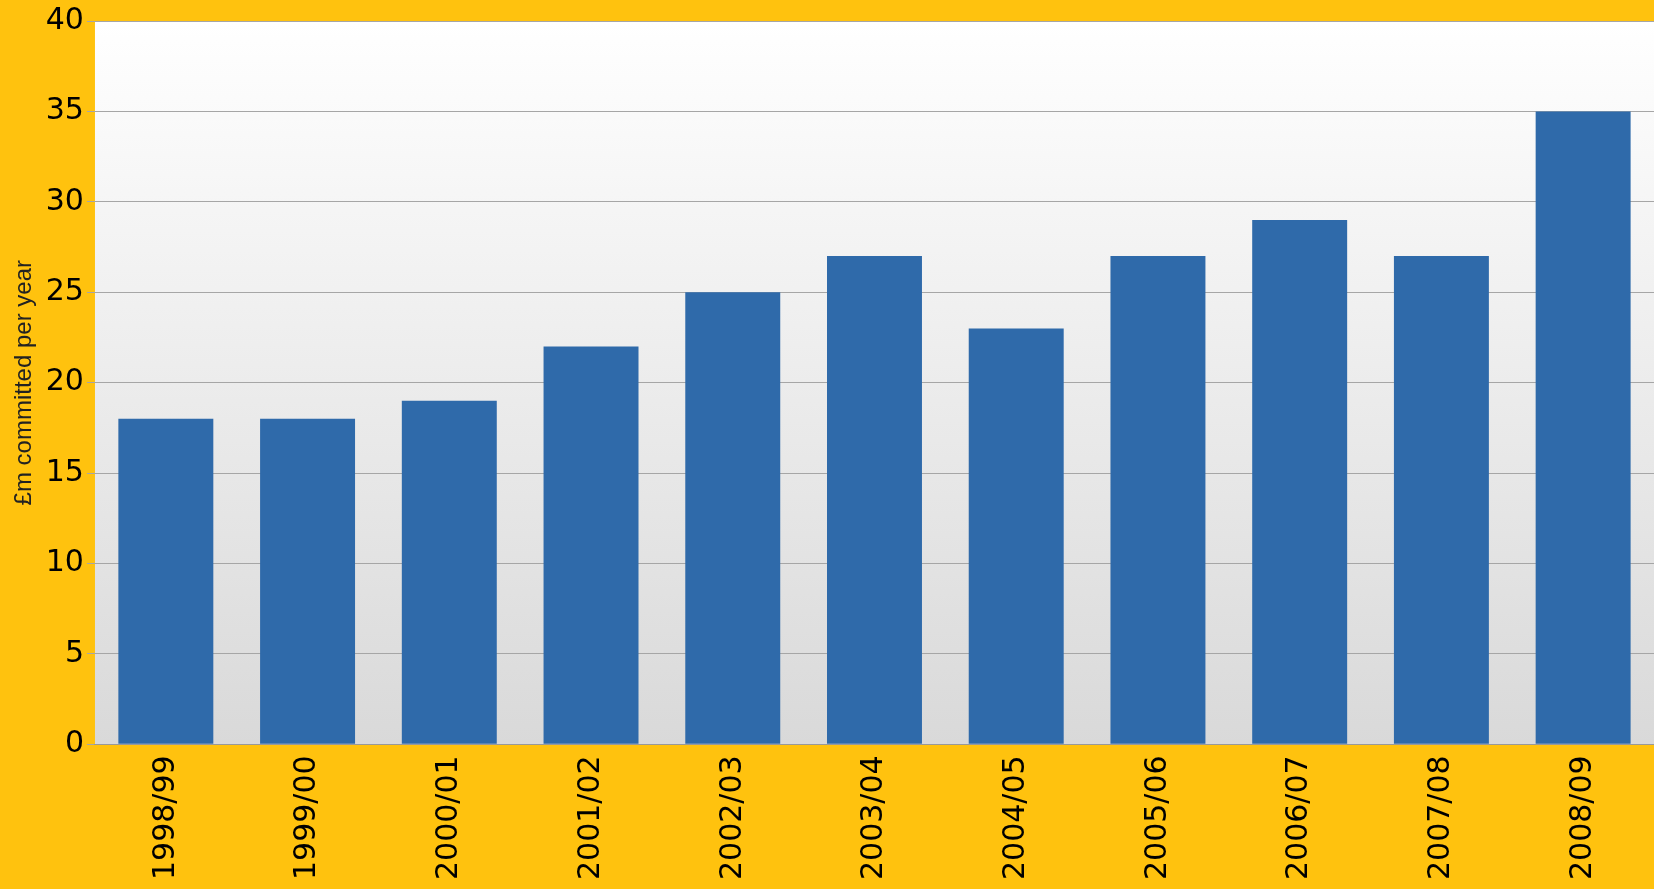 This screenshot has height=889, width=1654. What do you see at coordinates (1155, 818) in the screenshot?
I see `x-tick-label: 2005/06` at bounding box center [1155, 818].